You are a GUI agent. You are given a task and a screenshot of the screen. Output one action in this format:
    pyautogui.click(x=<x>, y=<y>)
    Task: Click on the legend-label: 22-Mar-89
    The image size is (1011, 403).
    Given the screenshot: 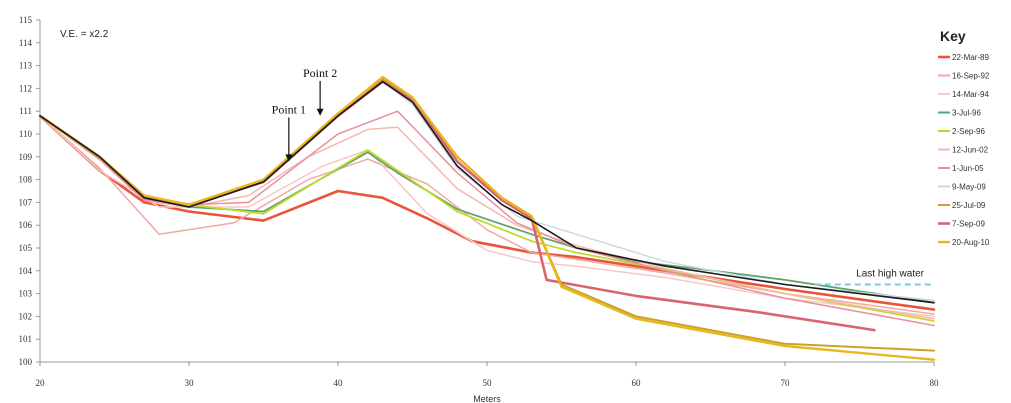 What is the action you would take?
    pyautogui.click(x=970, y=57)
    